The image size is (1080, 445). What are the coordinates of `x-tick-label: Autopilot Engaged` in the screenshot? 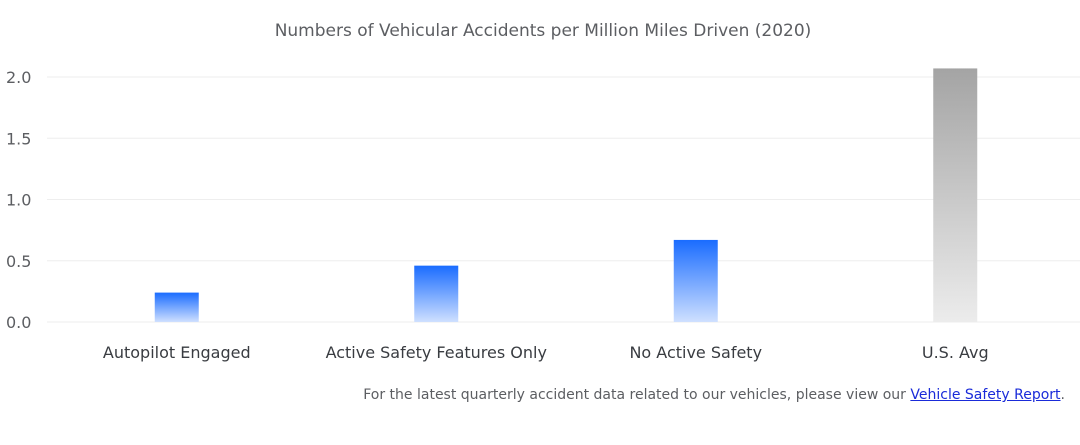 It's located at (177, 352).